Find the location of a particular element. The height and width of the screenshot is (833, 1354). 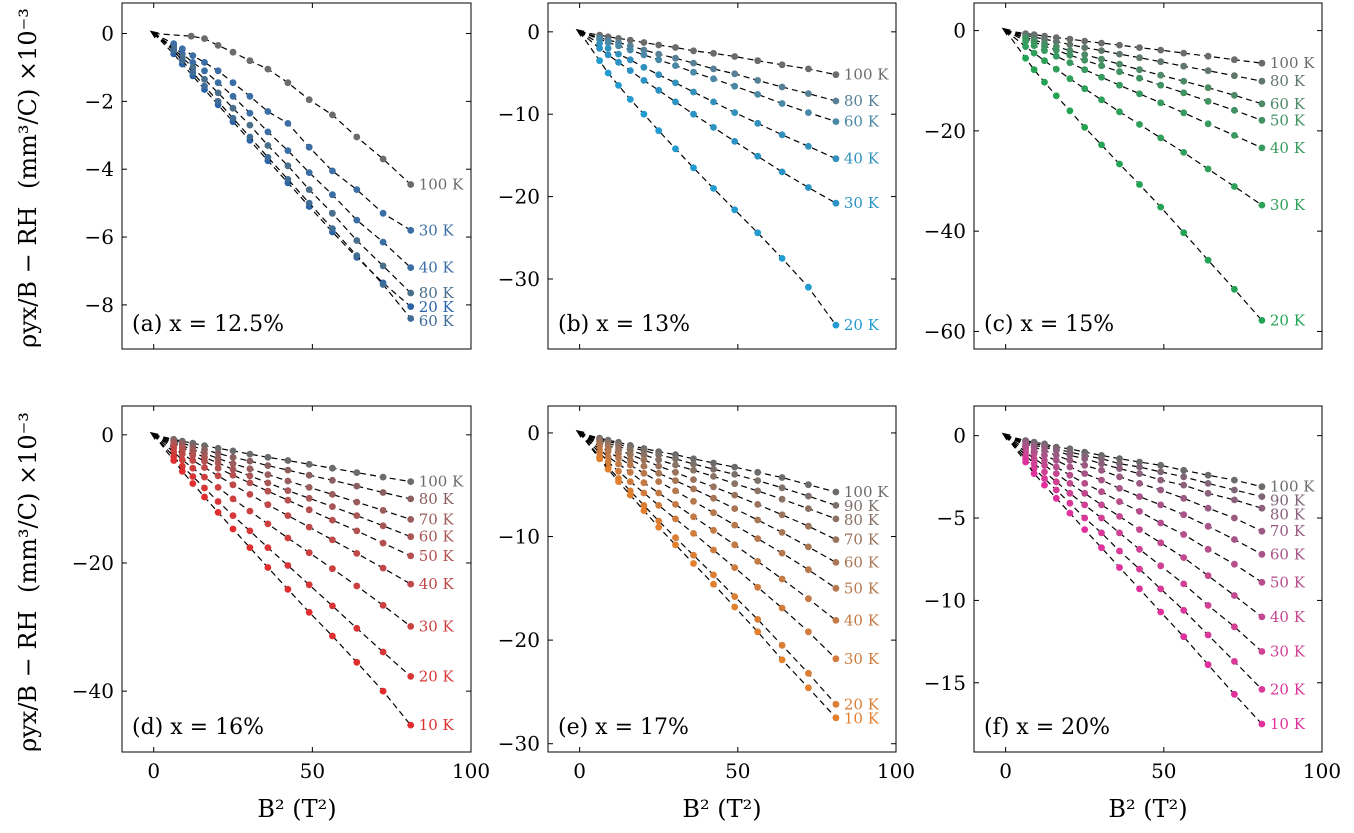

series-10k: 10 K is located at coordinates (304, 584).